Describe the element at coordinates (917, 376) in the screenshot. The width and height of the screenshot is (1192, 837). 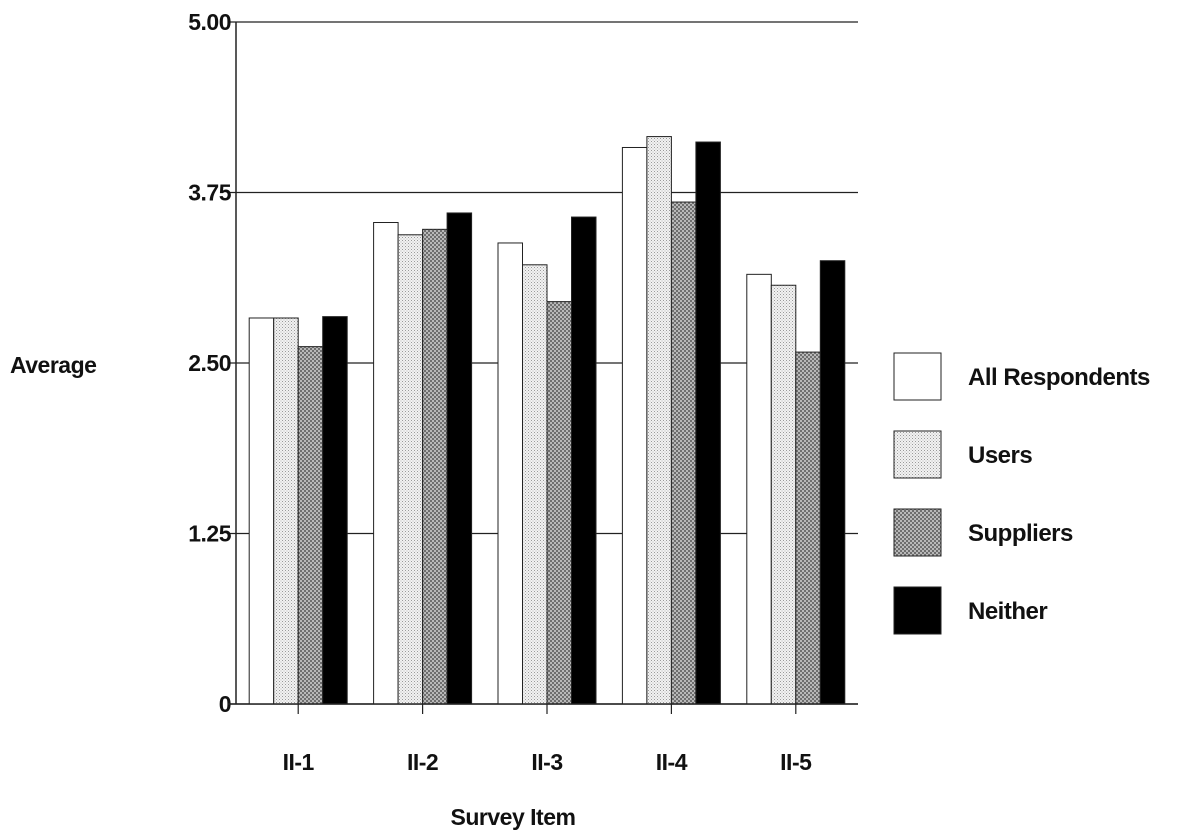
I see `legend-swatch-all-respondents` at that location.